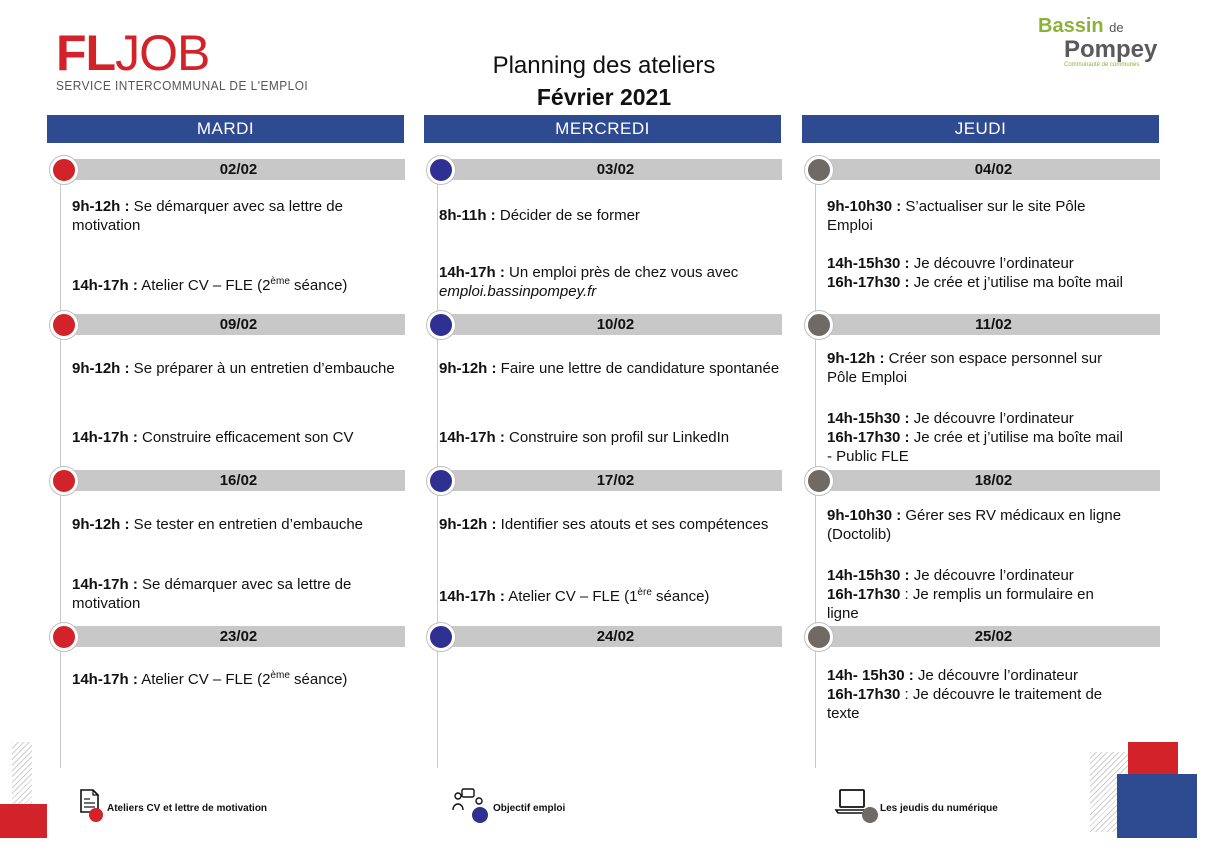 The width and height of the screenshot is (1208, 854). Describe the element at coordinates (162, 53) in the screenshot. I see `logo-job: JOB` at that location.